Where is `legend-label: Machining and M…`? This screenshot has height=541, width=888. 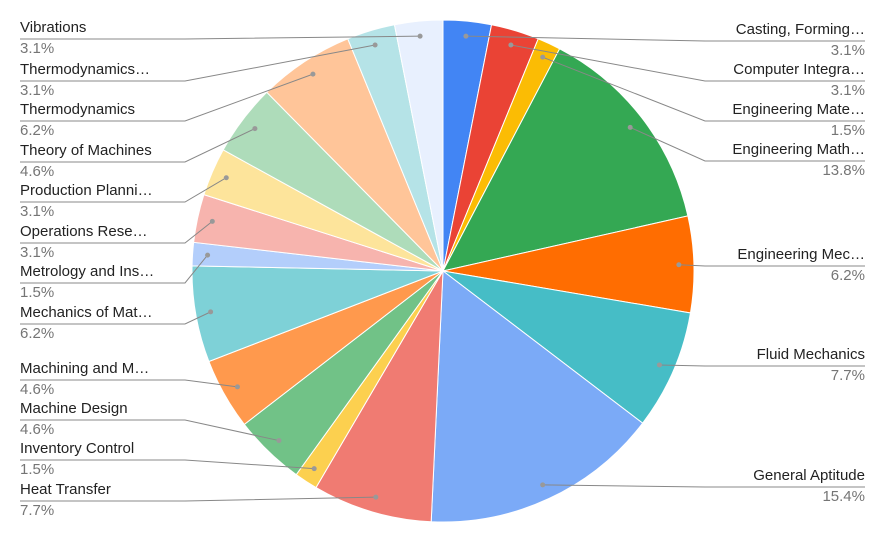
legend-label: Machining and M… is located at coordinates (84, 368).